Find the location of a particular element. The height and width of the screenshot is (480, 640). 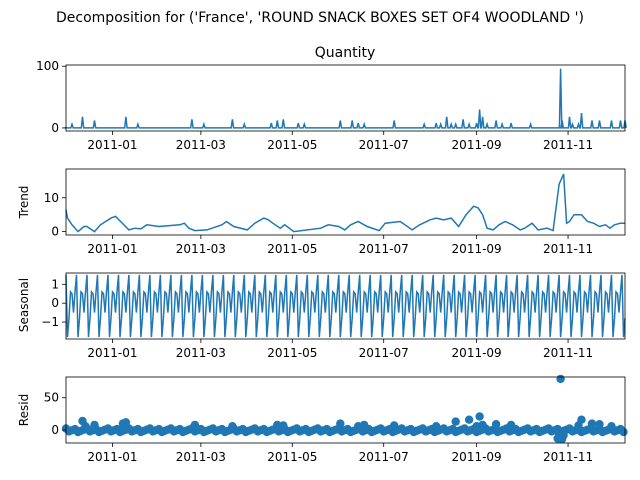

y-tick-label: −1 is located at coordinates (50, 322).